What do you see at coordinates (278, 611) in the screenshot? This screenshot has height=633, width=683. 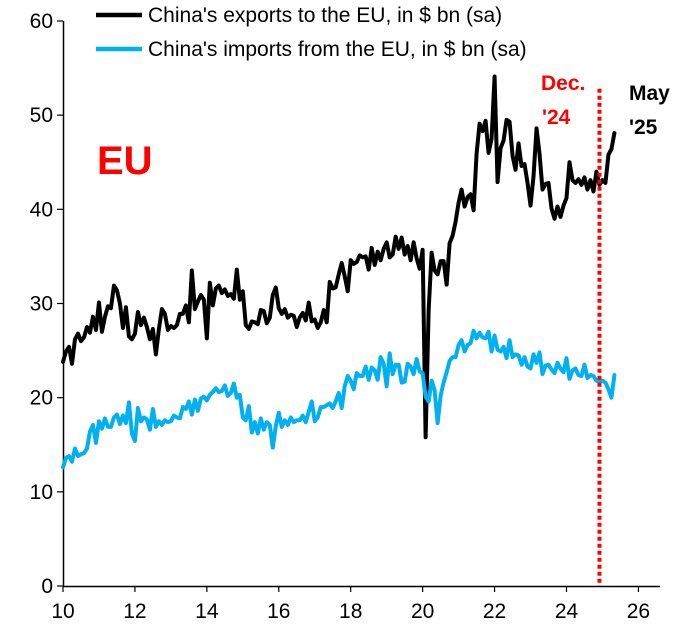 I see `x-tick-label: 16` at bounding box center [278, 611].